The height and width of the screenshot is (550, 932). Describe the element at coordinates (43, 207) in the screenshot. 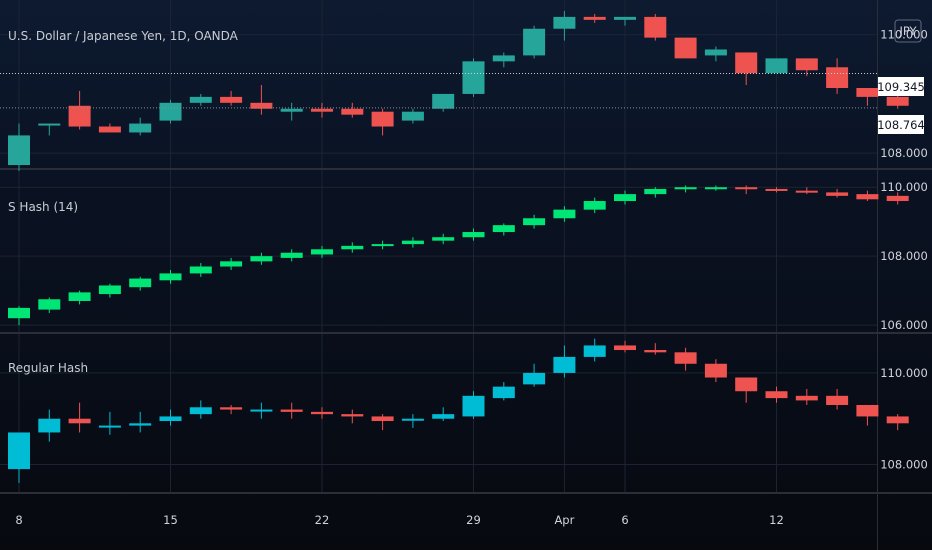

I see `s-hash-title: S Hash (14)` at that location.